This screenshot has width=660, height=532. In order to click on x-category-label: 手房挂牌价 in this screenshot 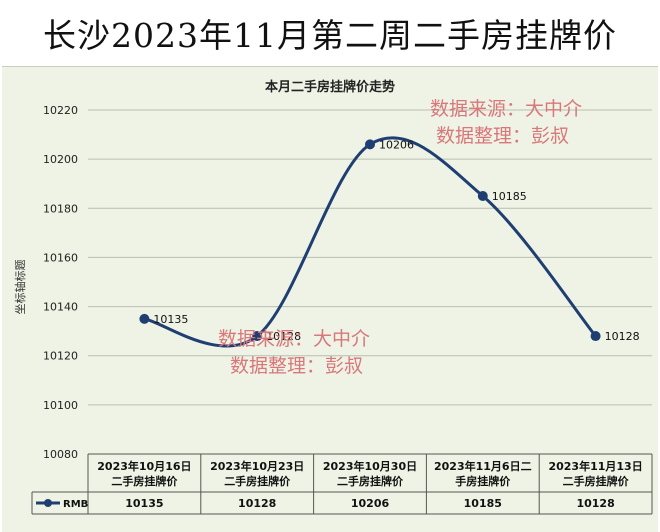, I will do `click(483, 481)`.